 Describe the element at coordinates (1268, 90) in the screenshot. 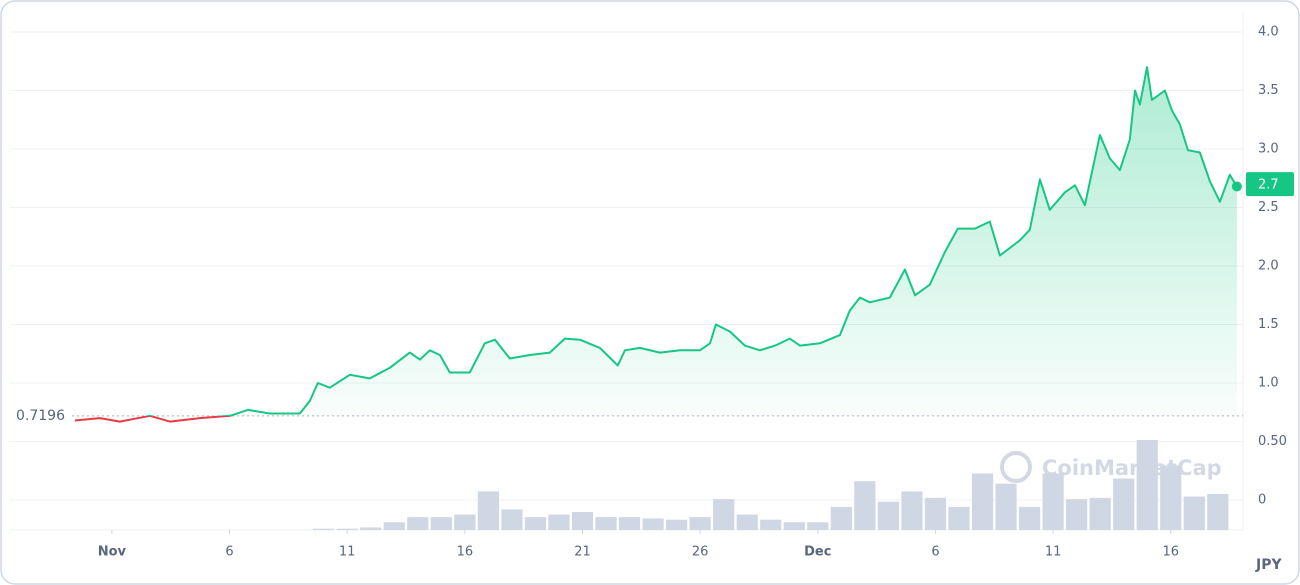

I see `y-tick-label: 3.5` at that location.